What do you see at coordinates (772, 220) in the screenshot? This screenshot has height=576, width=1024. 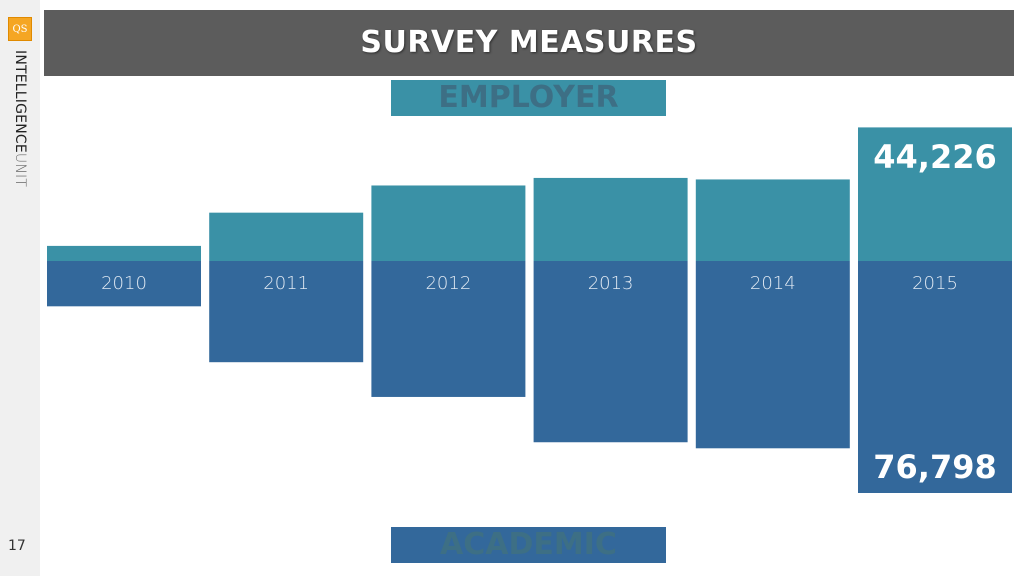 I see `employer-bar-2014` at bounding box center [772, 220].